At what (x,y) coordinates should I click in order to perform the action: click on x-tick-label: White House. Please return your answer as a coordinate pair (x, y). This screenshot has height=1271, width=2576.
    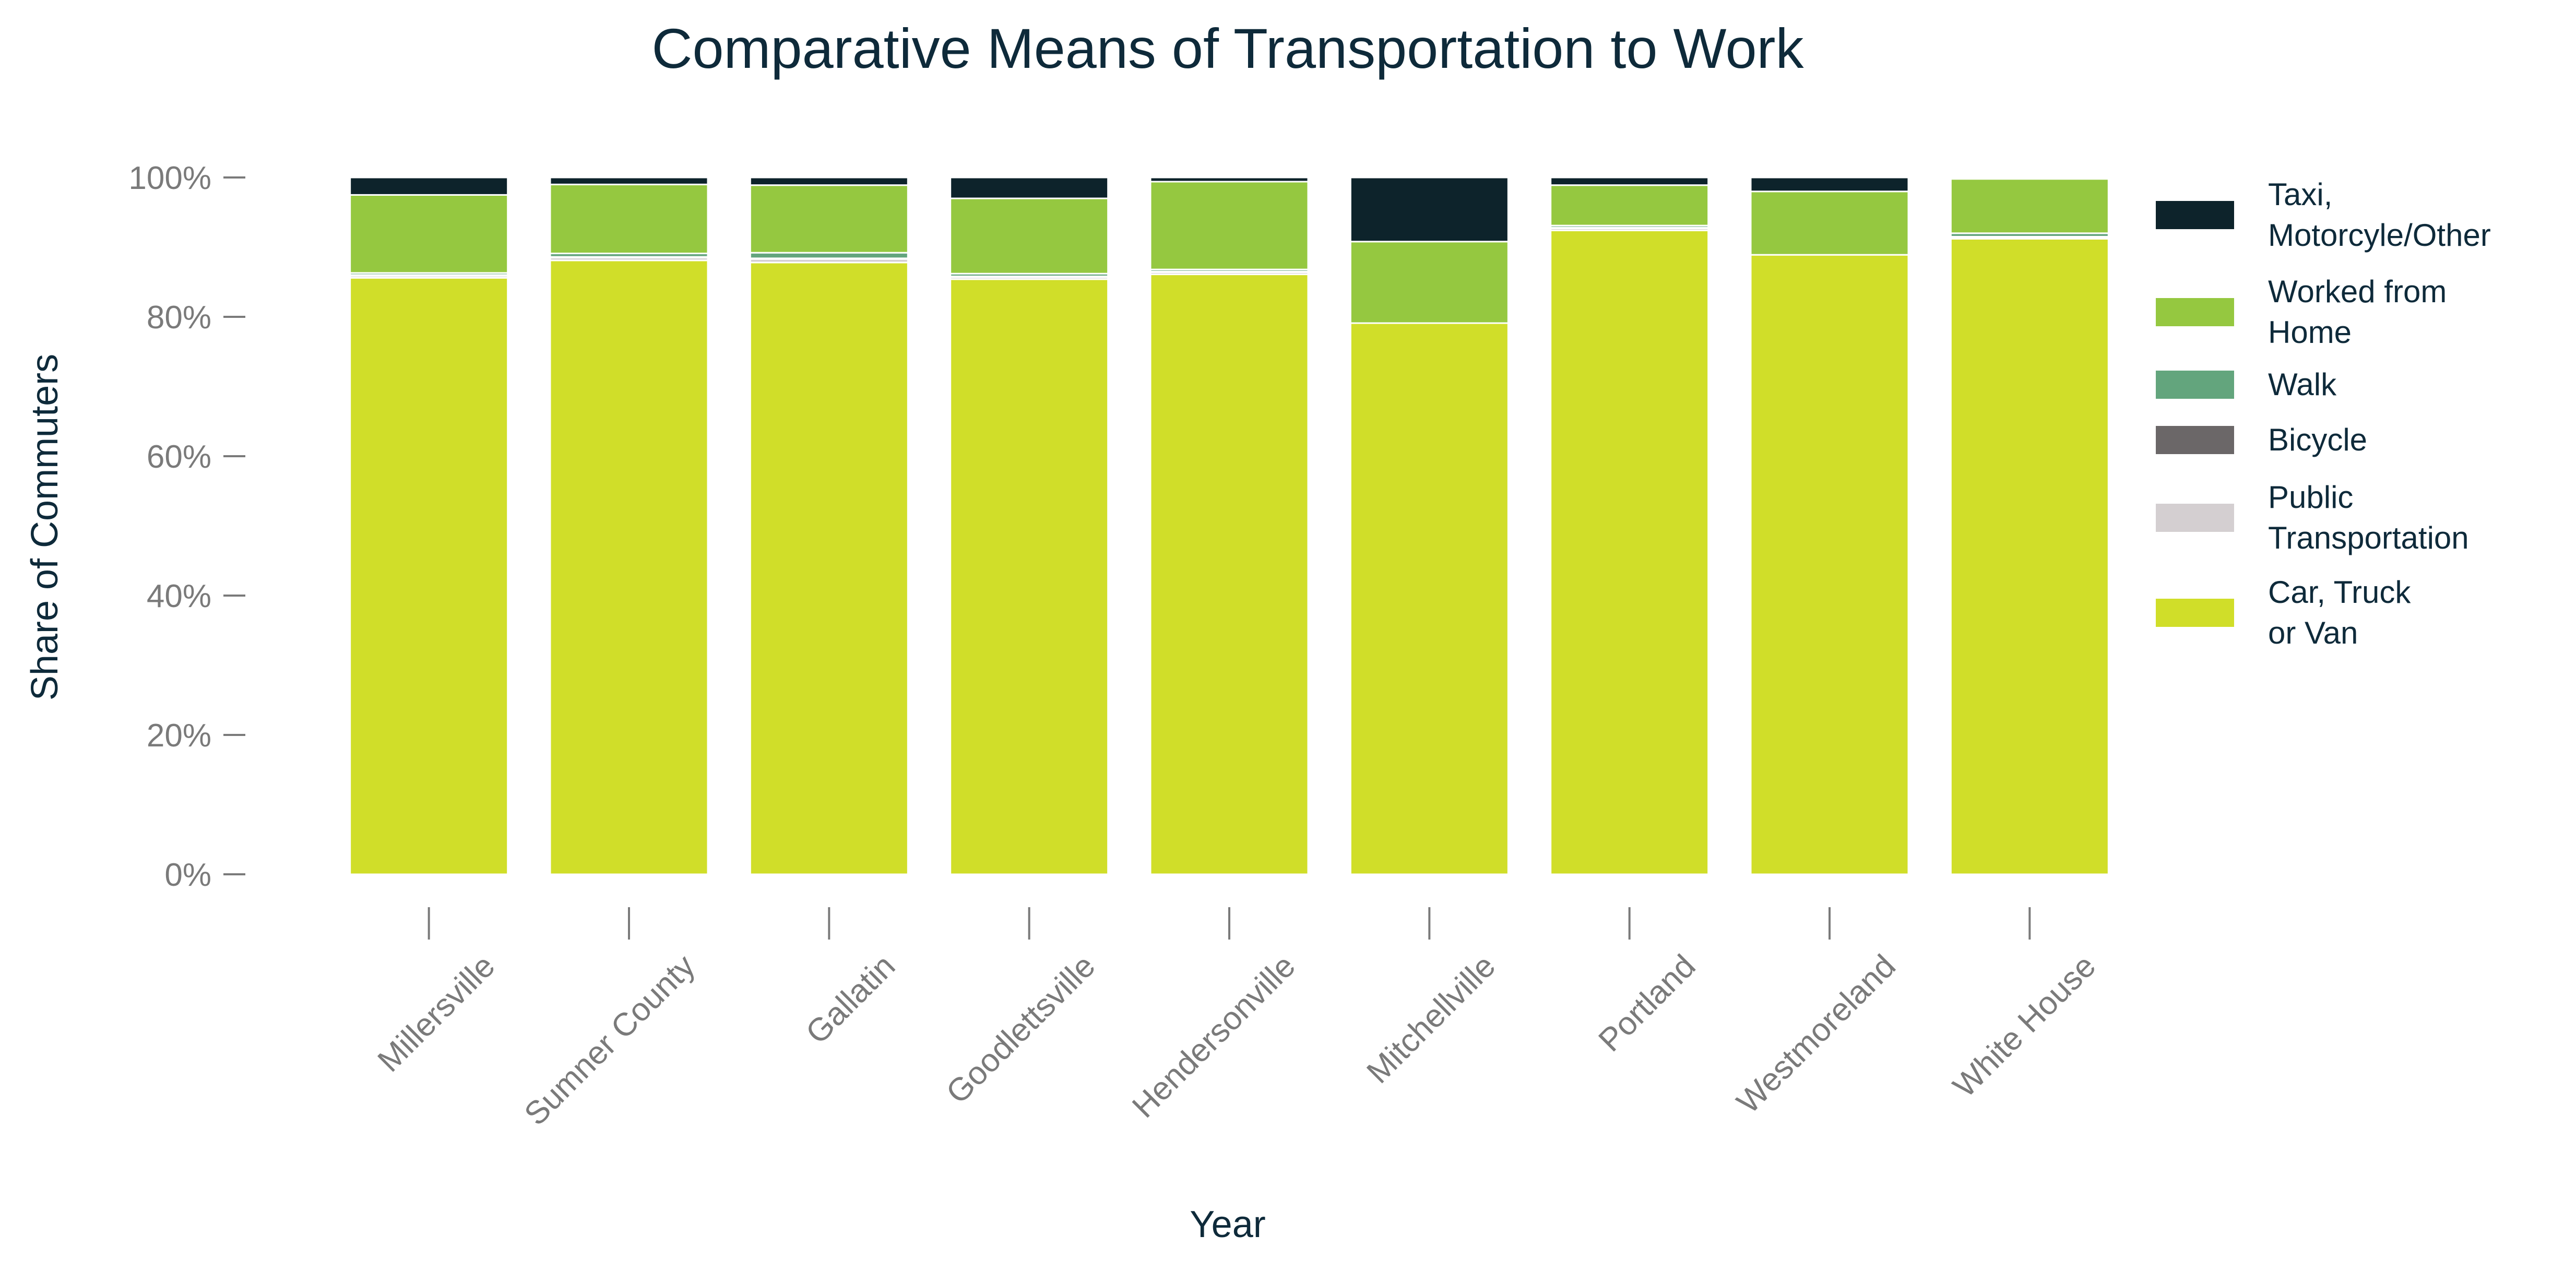
    Looking at the image, I should click on (2024, 1026).